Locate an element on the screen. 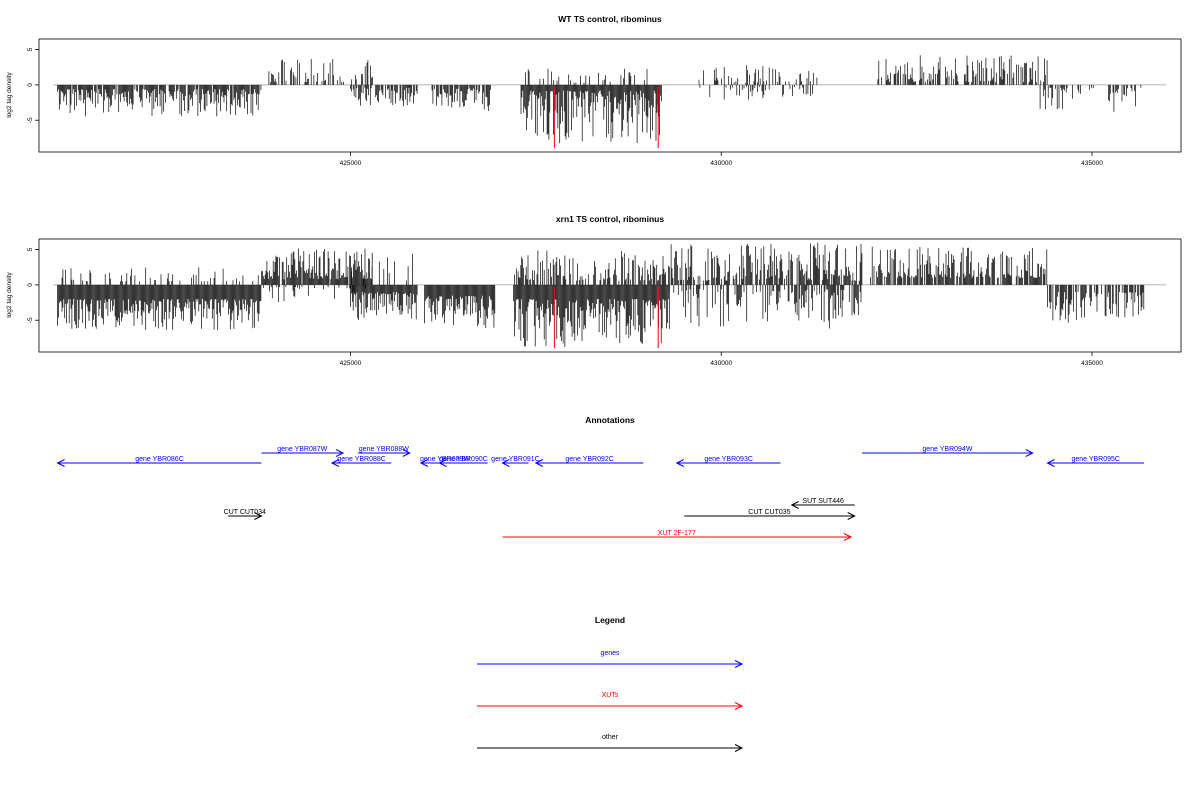 This screenshot has height=800, width=1200. annotation-label: gene YBR089W is located at coordinates (445, 459).